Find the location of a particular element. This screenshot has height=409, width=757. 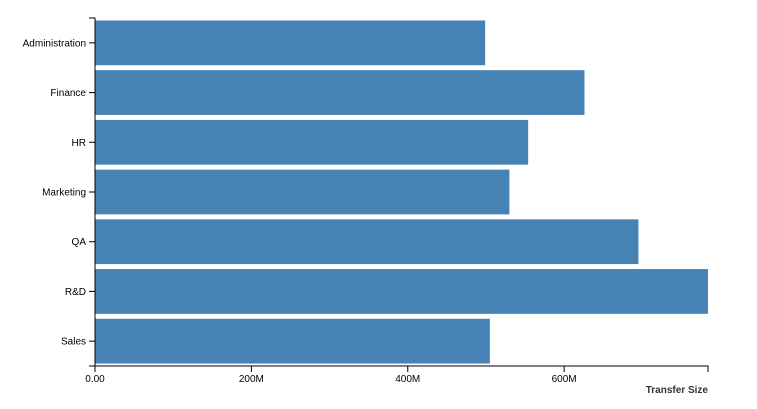

x-axis: 0.00 200M 400M 600M is located at coordinates (397, 375).